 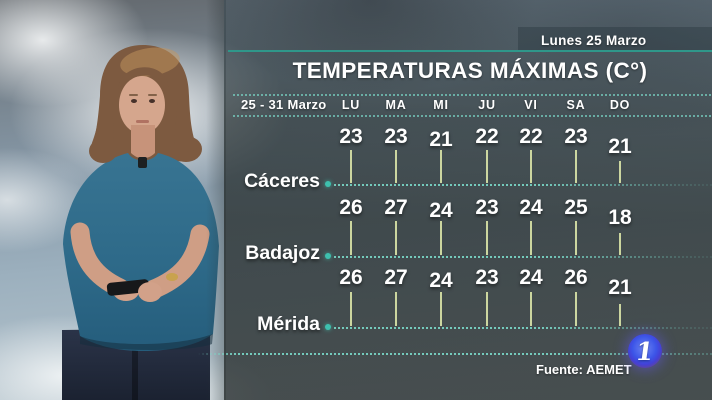 What do you see at coordinates (594, 40) in the screenshot?
I see `broadcast-date-label: Lunes 25 Marzo` at bounding box center [594, 40].